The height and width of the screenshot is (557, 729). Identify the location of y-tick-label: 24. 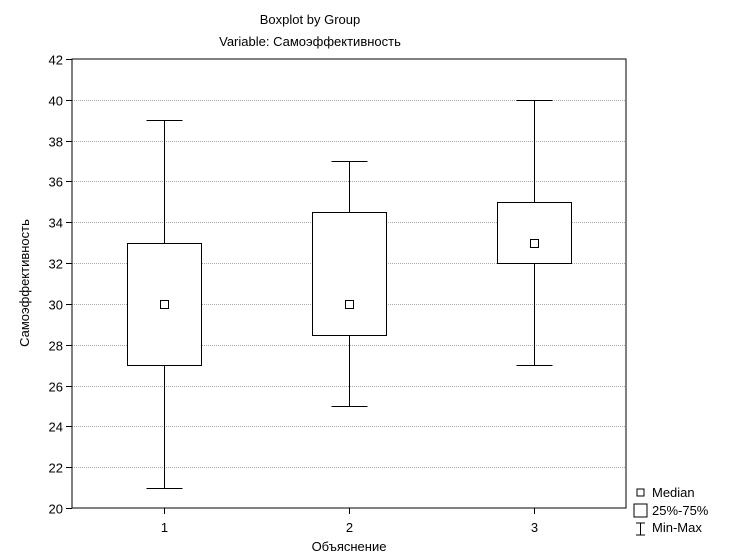
(56, 427).